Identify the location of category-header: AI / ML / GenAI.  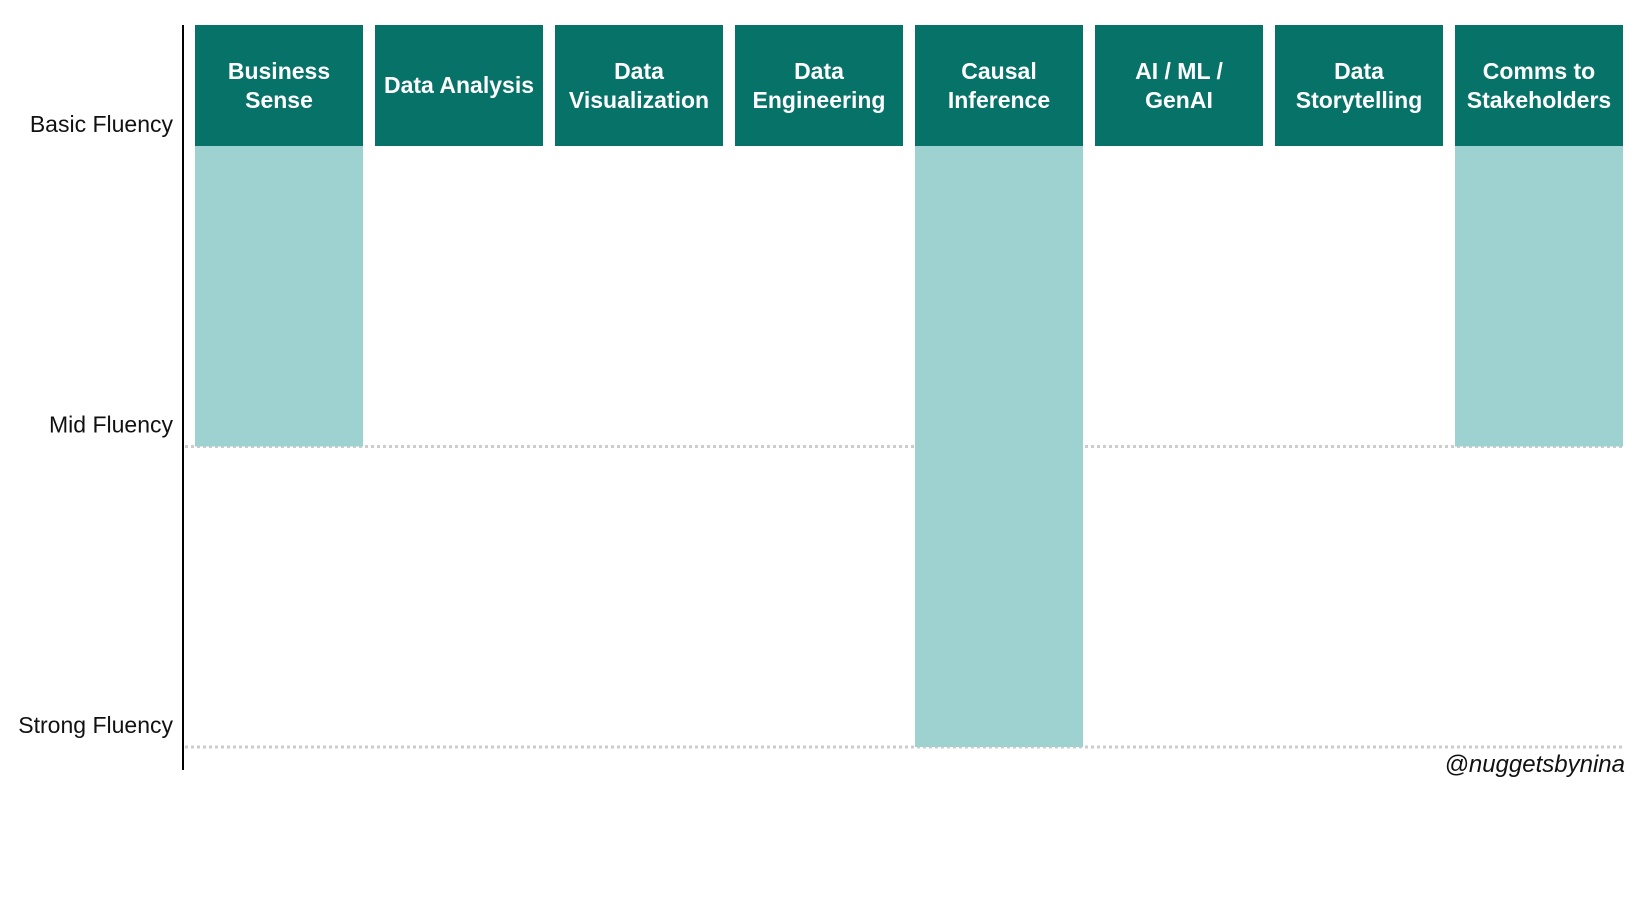
(1179, 85).